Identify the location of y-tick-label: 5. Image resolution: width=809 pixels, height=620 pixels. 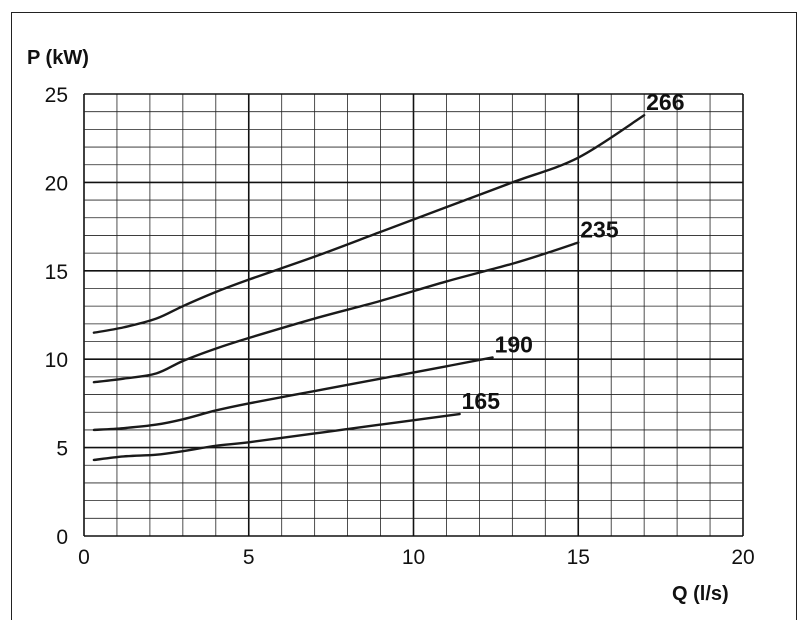
(62, 449).